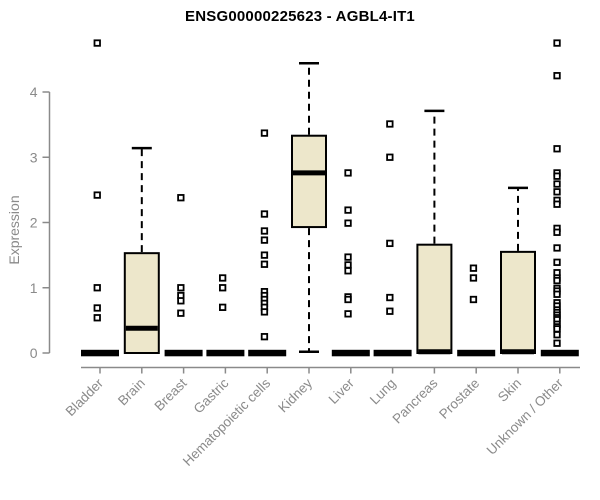 Image resolution: width=600 pixels, height=500 pixels. Describe the element at coordinates (392, 238) in the screenshot. I see `box-group-lung` at that location.